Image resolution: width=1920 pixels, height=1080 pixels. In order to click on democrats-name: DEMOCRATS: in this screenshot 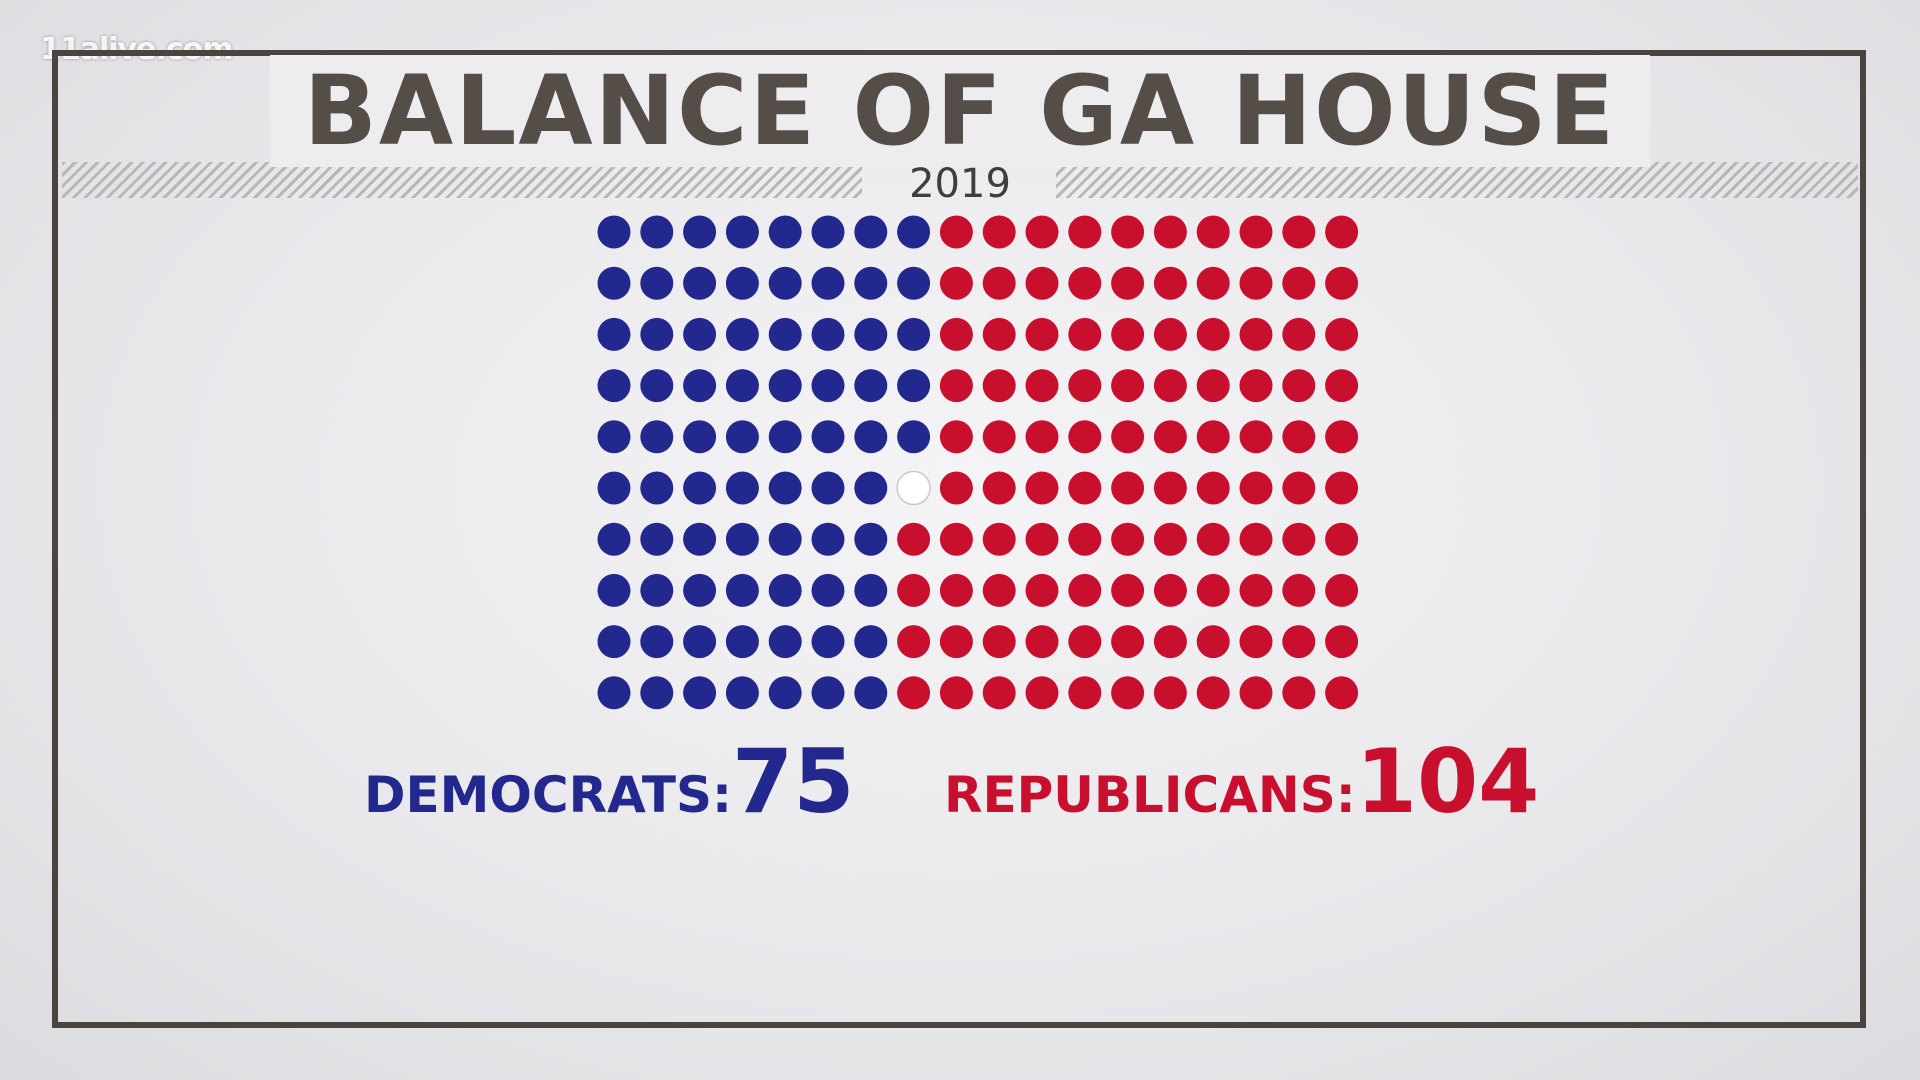, I will do `click(548, 795)`.